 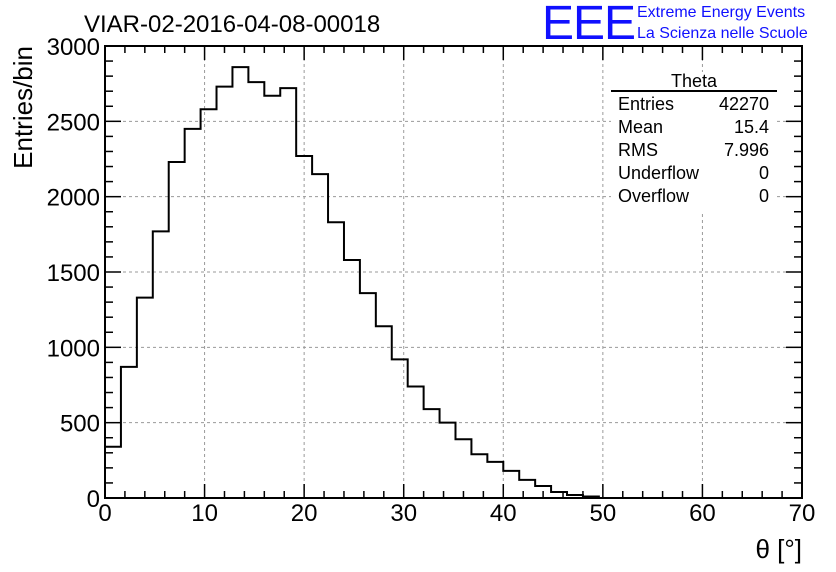 I want to click on stats-label: RMS, so click(x=638, y=150).